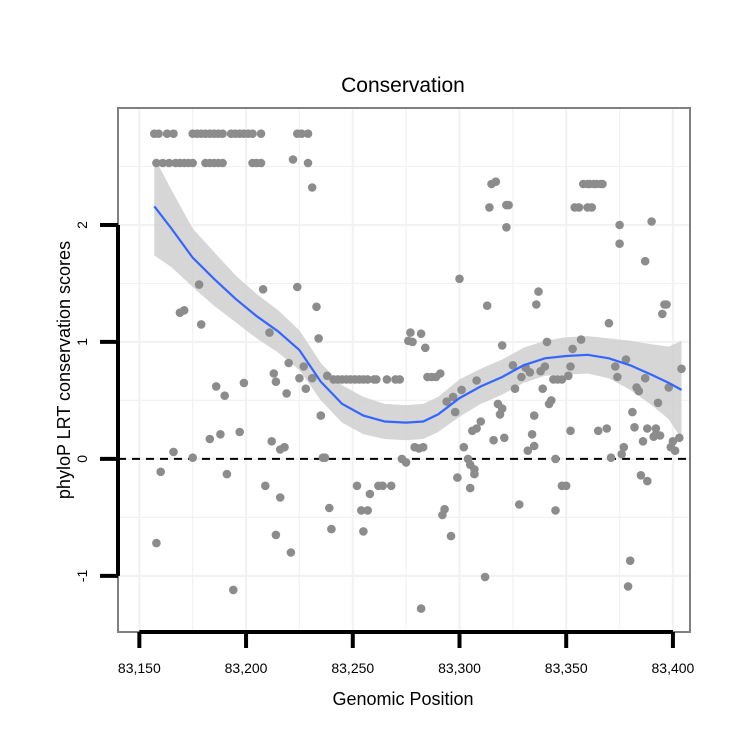  I want to click on y-tick-label: 1, so click(82, 342).